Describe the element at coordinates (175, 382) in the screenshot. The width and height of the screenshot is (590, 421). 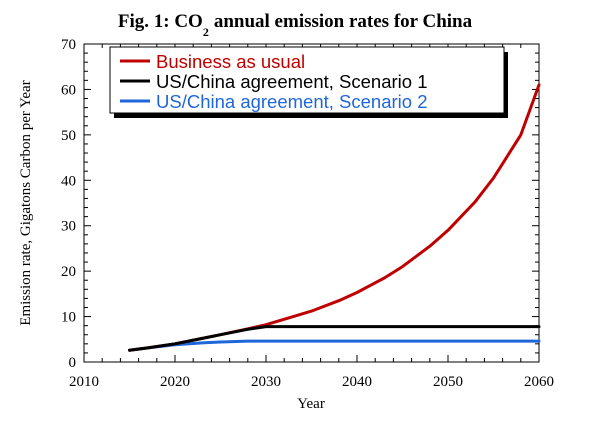
I see `x-tick-label: 2020` at that location.